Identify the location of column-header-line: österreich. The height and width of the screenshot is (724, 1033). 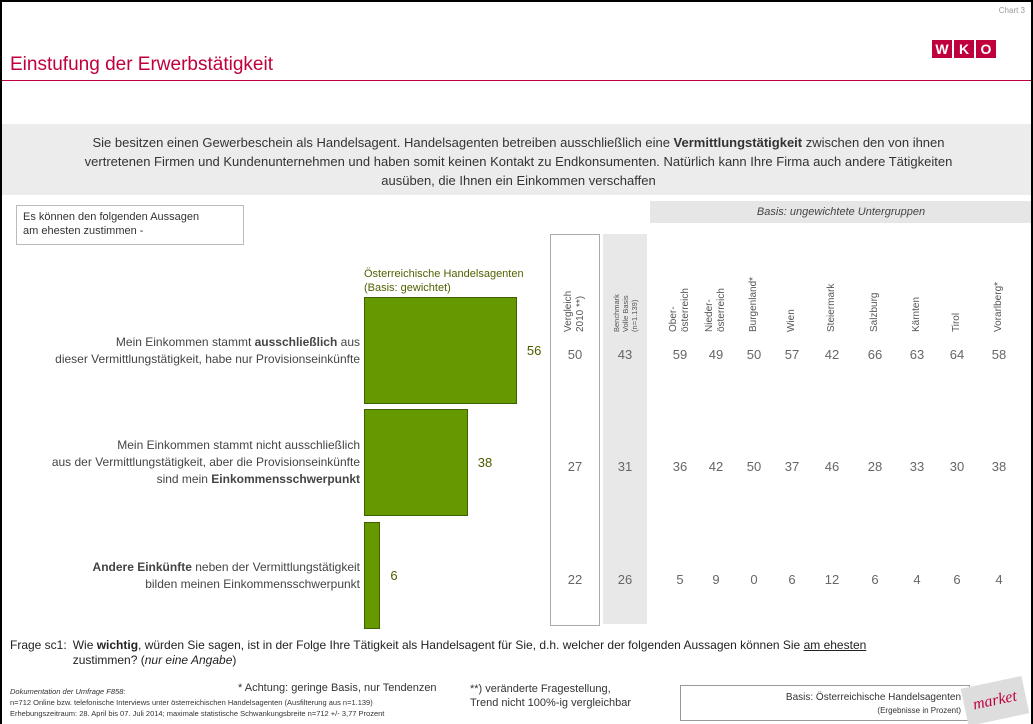
(721, 310).